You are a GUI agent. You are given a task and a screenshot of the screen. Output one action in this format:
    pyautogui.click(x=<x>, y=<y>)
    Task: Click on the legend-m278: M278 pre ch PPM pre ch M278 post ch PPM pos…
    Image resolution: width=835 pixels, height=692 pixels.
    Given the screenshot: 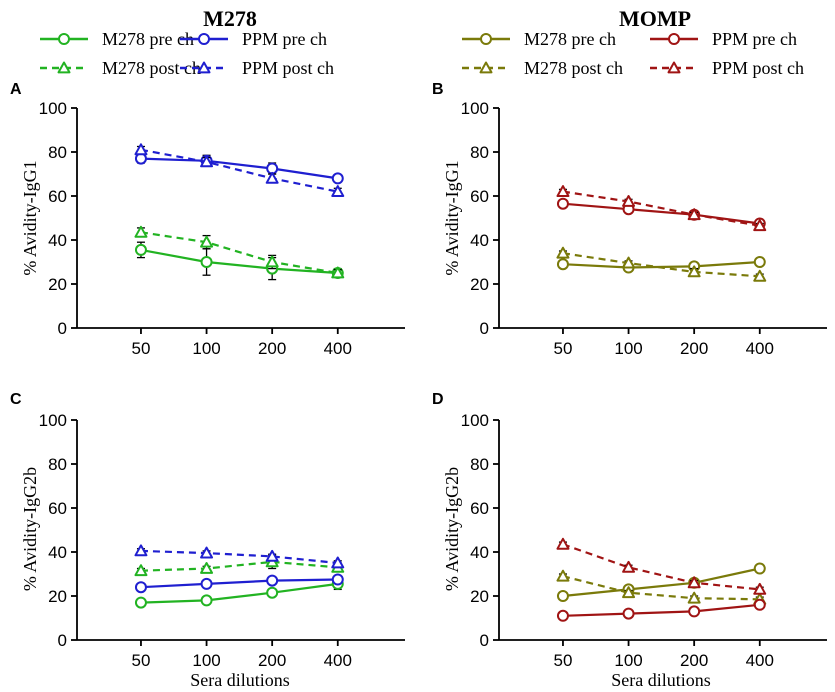 What is the action you would take?
    pyautogui.click(x=187, y=53)
    